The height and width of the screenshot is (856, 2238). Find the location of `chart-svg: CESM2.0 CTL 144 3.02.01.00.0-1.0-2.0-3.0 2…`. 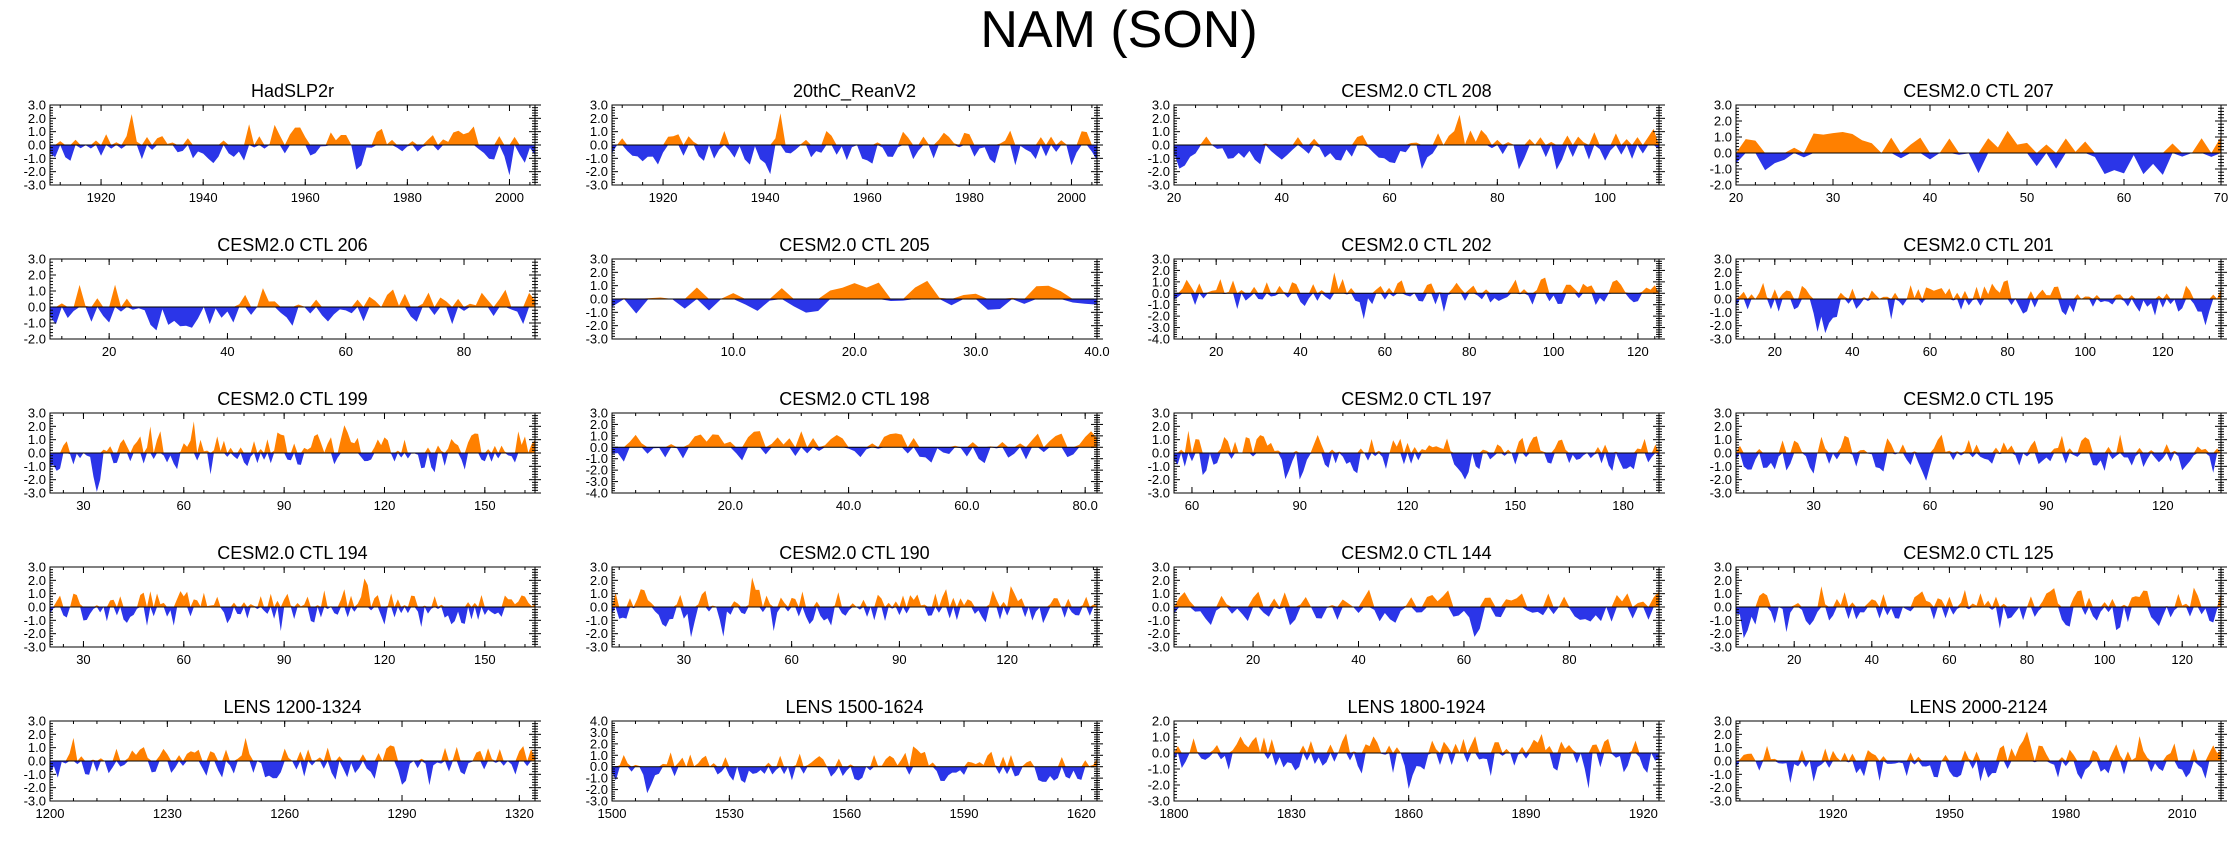

chart-svg: CESM2.0 CTL 144 3.02.01.00.0-1.0-2.0-3.0 2… is located at coordinates (1406, 605).